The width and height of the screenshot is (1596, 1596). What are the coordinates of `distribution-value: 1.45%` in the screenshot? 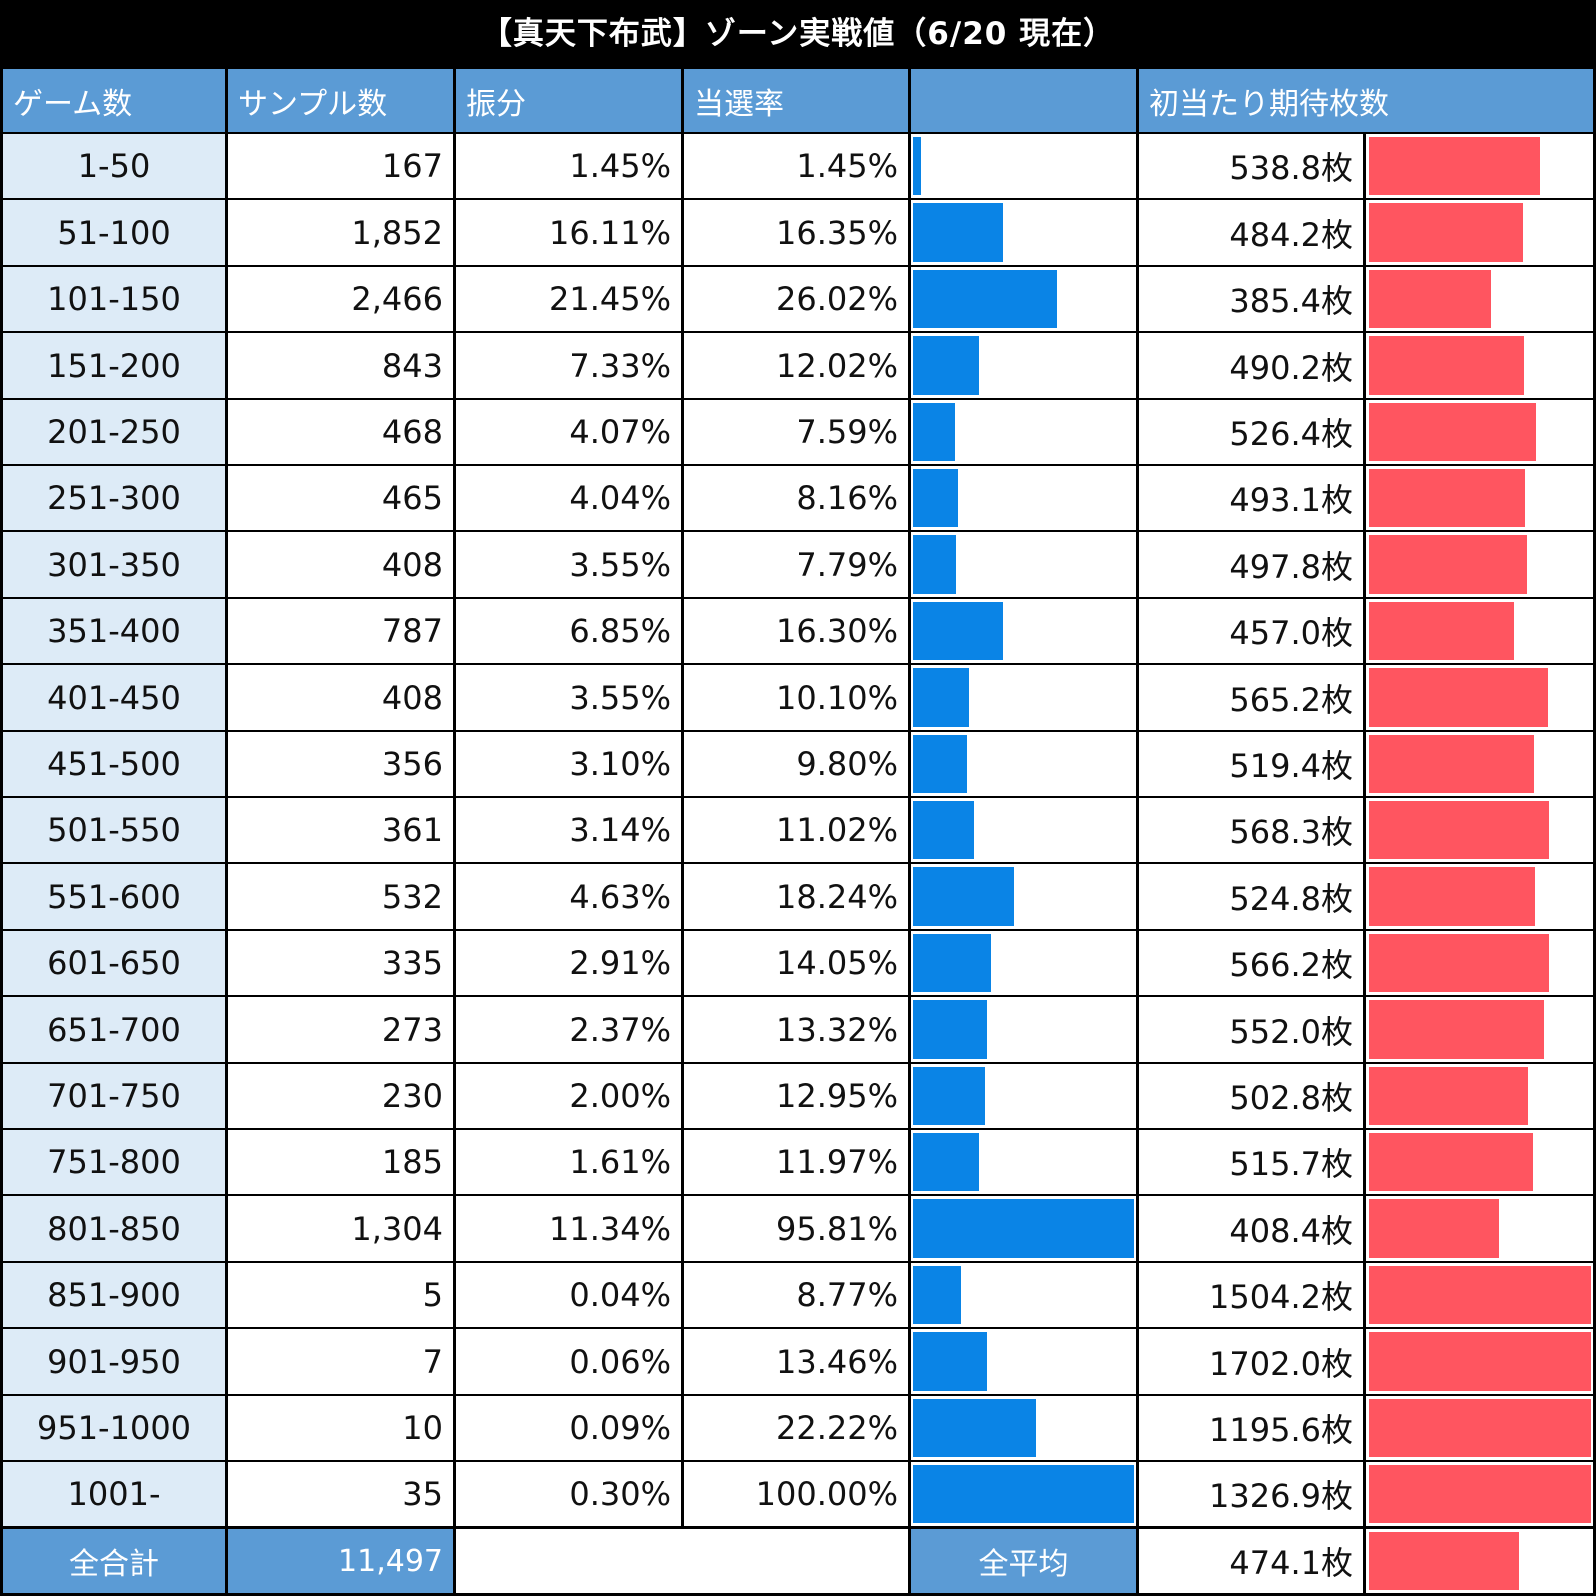 It's located at (568, 166).